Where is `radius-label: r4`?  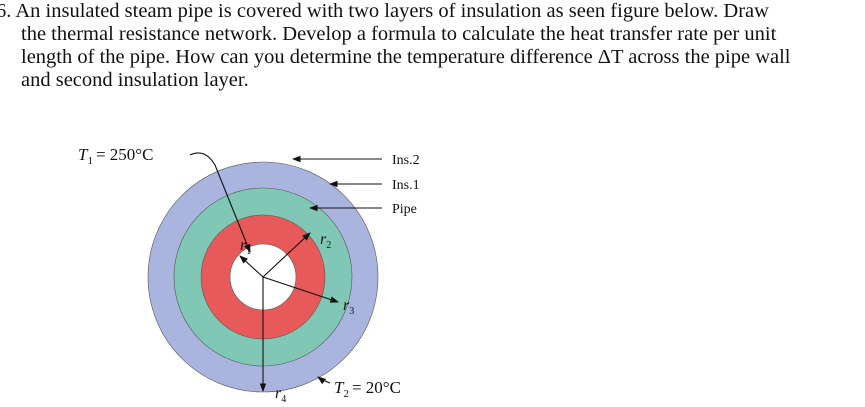 radius-label: r4 is located at coordinates (280, 395).